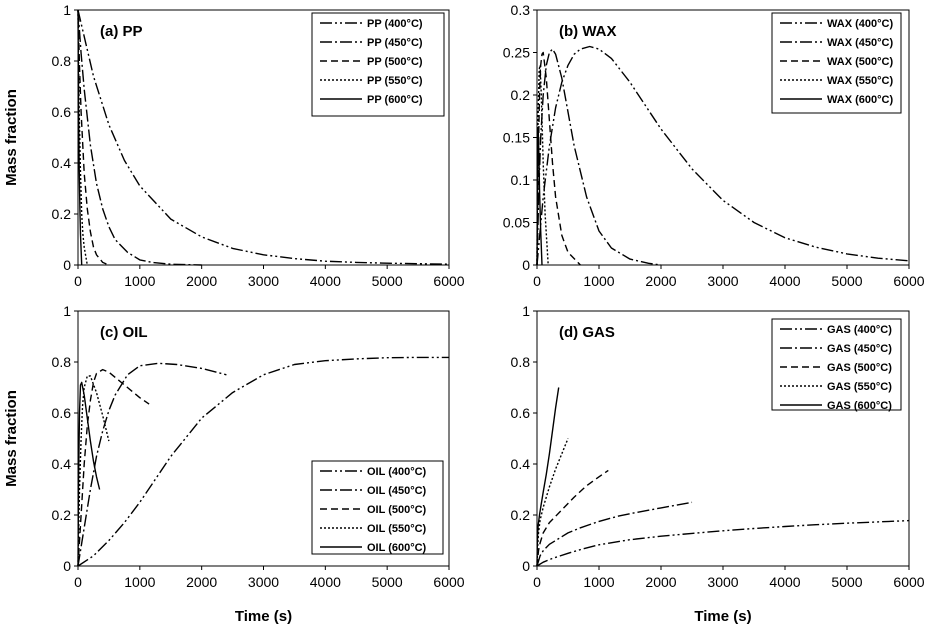 This screenshot has width=933, height=629. What do you see at coordinates (93, 137) in the screenshot?
I see `series-line-pp-500-c` at bounding box center [93, 137].